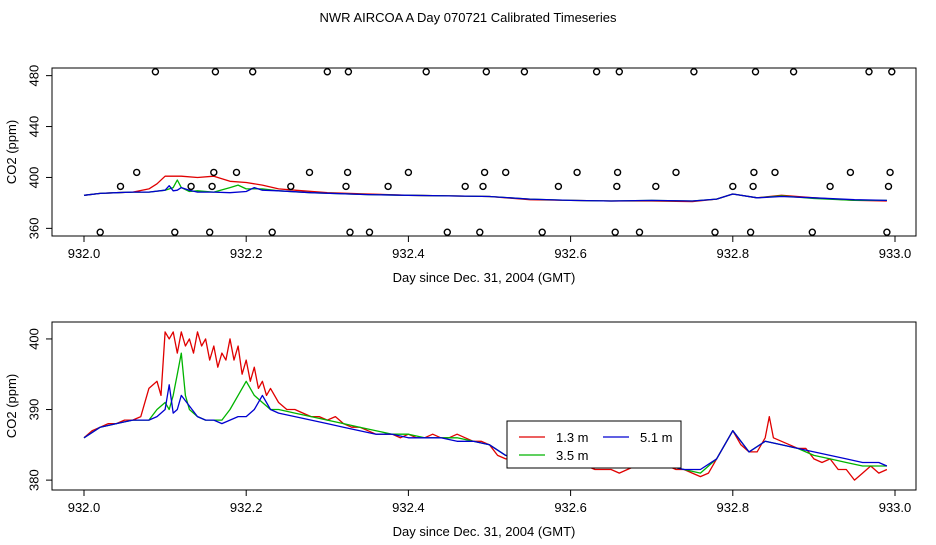  I want to click on legend: 1.3 m 5.1 m 3.5 m, so click(594, 444).